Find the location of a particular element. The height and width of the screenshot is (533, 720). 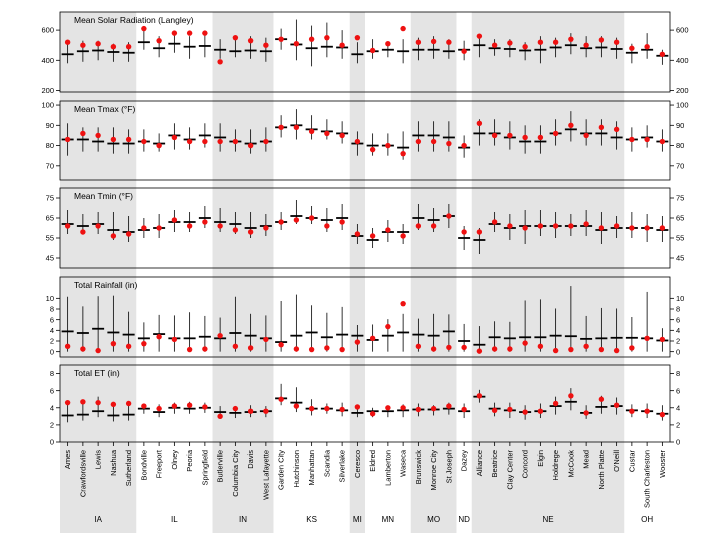

y-tick-label-right: 100 is located at coordinates (682, 105).